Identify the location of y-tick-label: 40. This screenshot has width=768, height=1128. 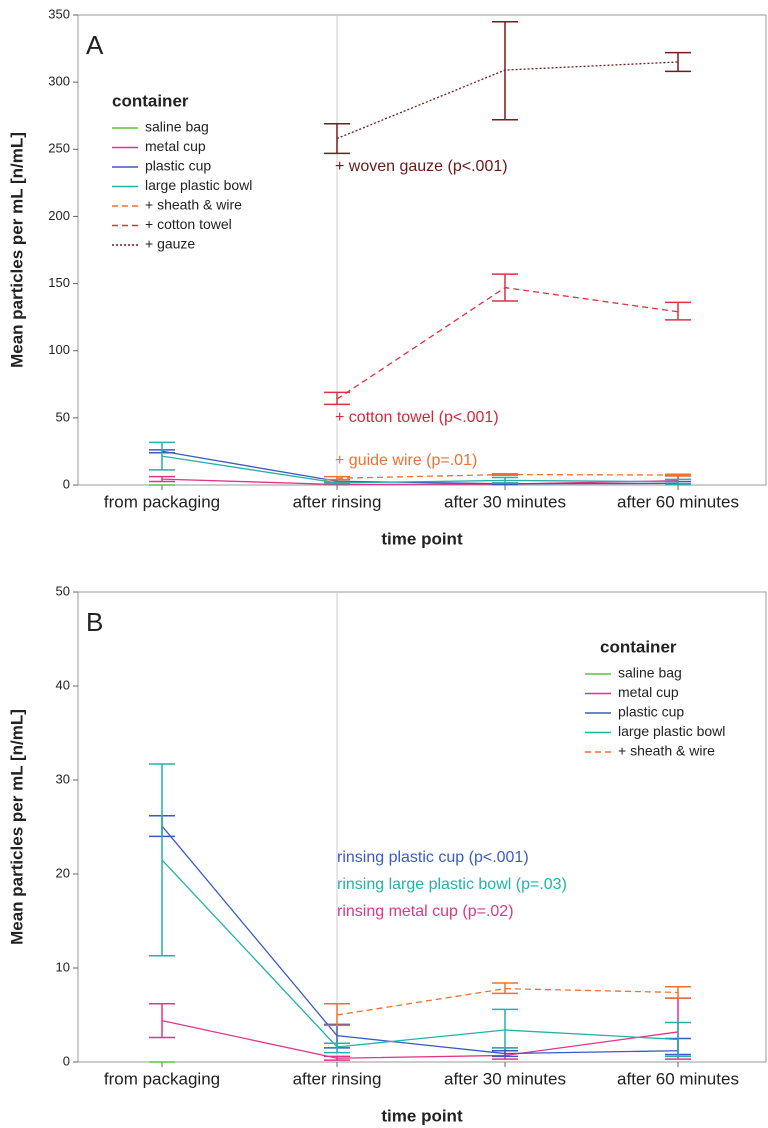
(63, 684).